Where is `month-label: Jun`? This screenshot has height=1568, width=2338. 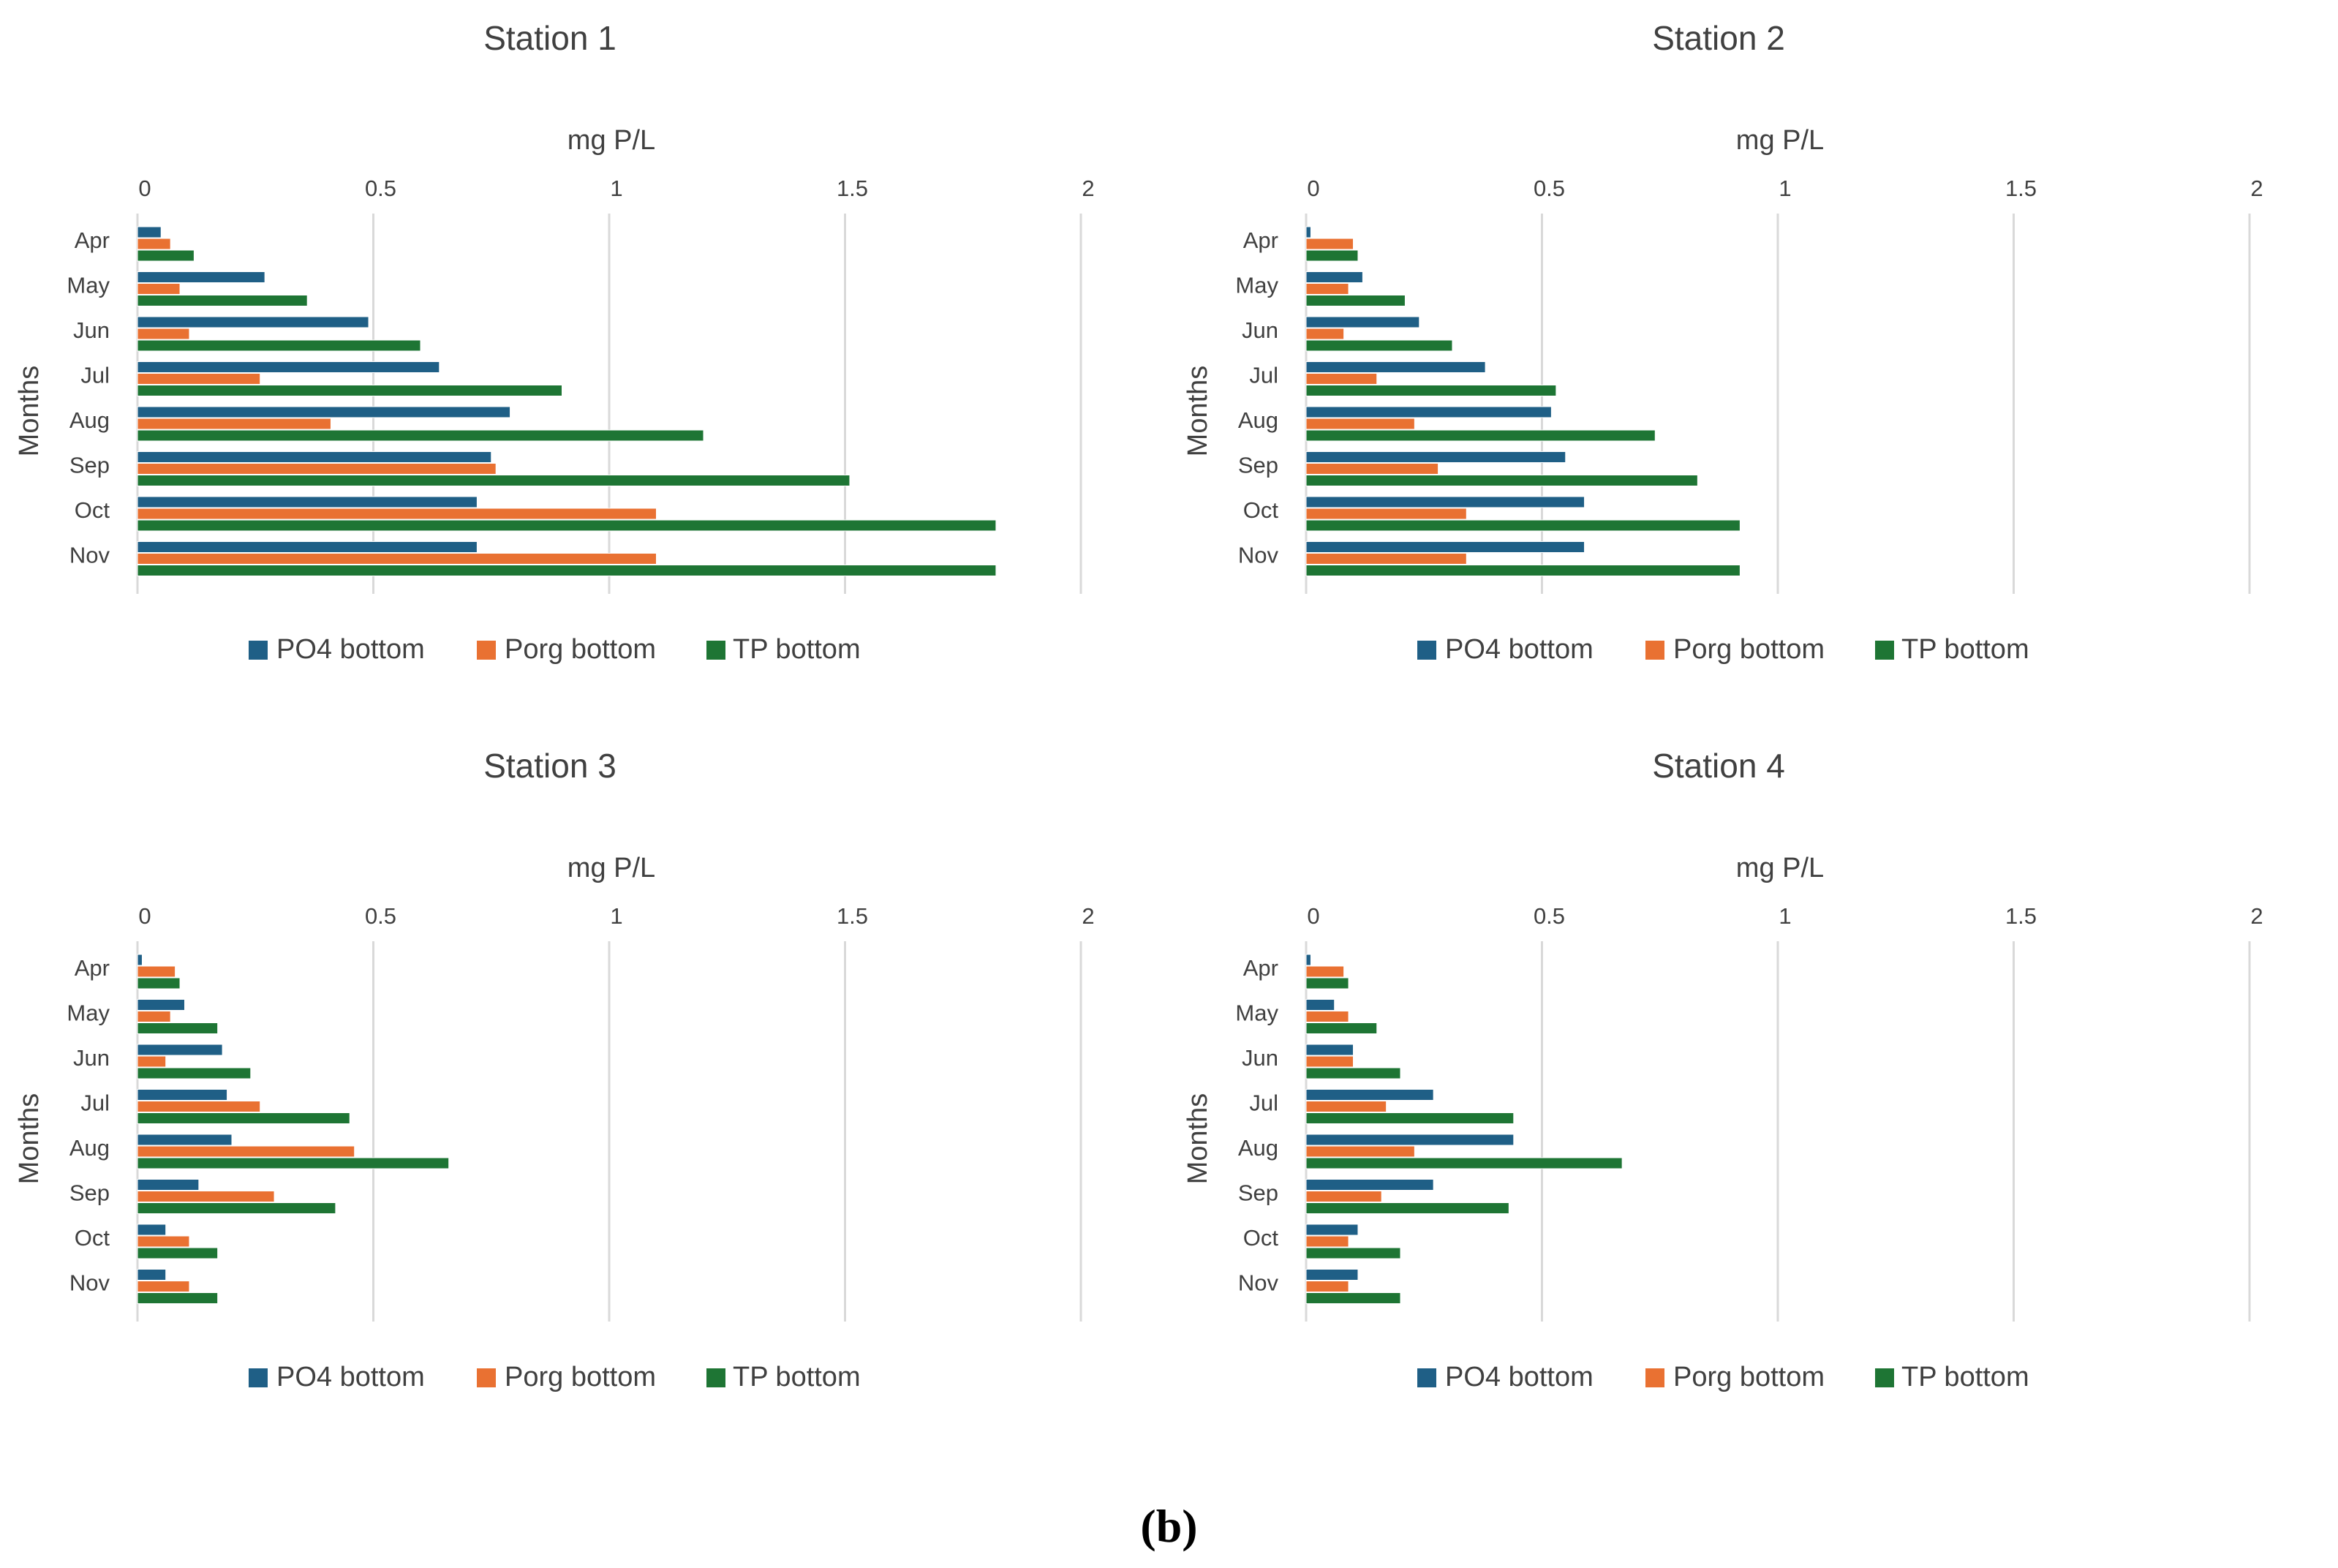 month-label: Jun is located at coordinates (1260, 1058).